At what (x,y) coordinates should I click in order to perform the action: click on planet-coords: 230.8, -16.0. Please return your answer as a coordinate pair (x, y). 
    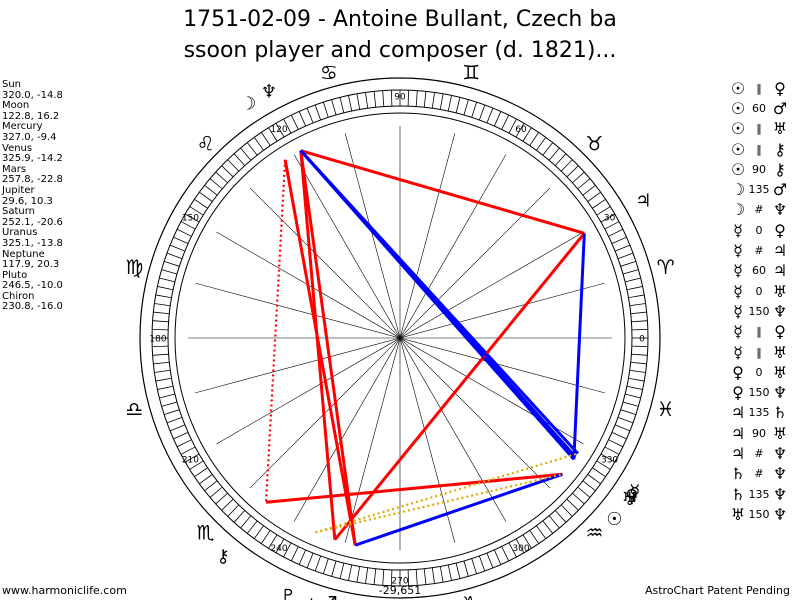
    Looking at the image, I should click on (32, 307).